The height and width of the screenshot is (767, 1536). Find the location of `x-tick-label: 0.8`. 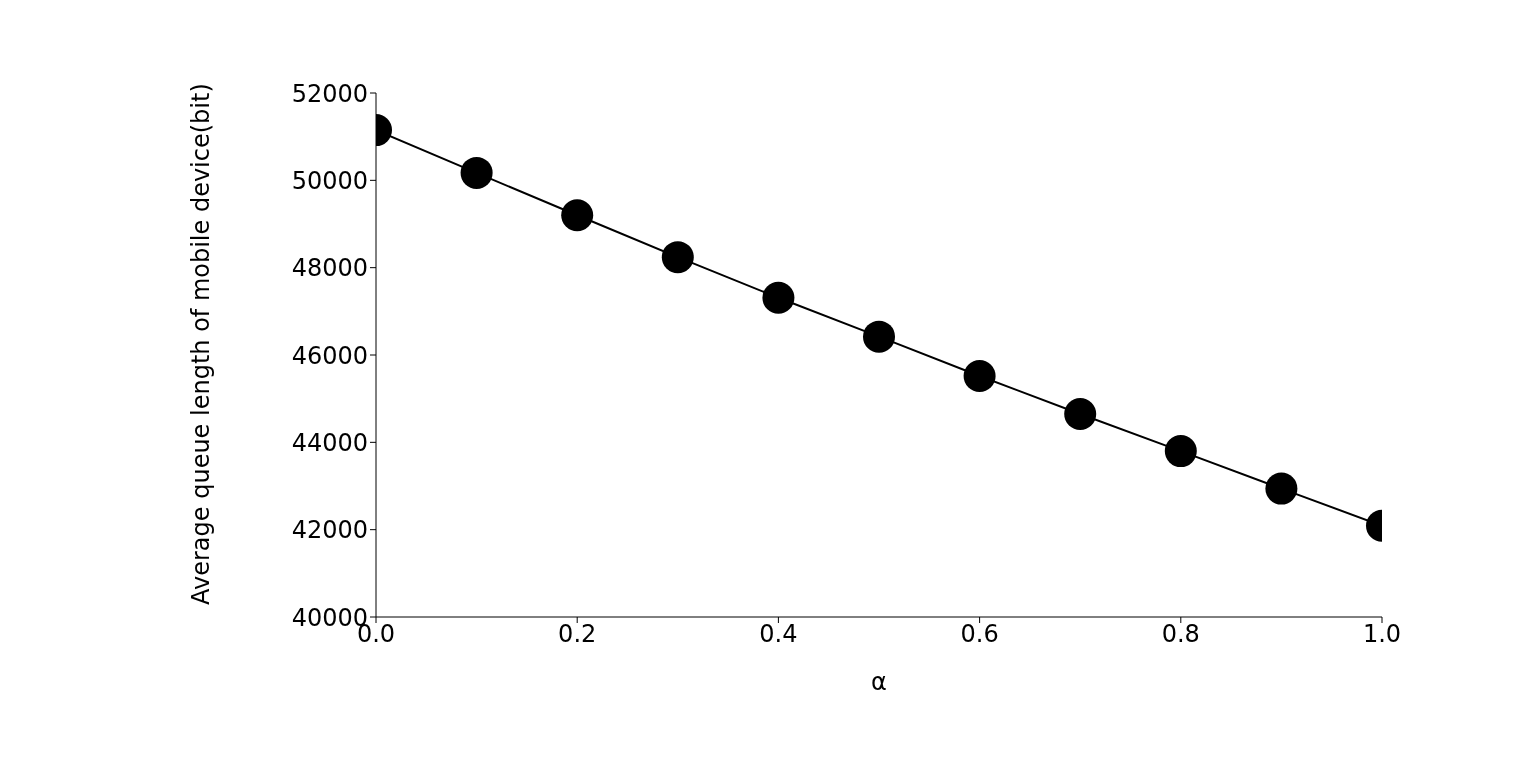

x-tick-label: 0.8 is located at coordinates (1180, 634).